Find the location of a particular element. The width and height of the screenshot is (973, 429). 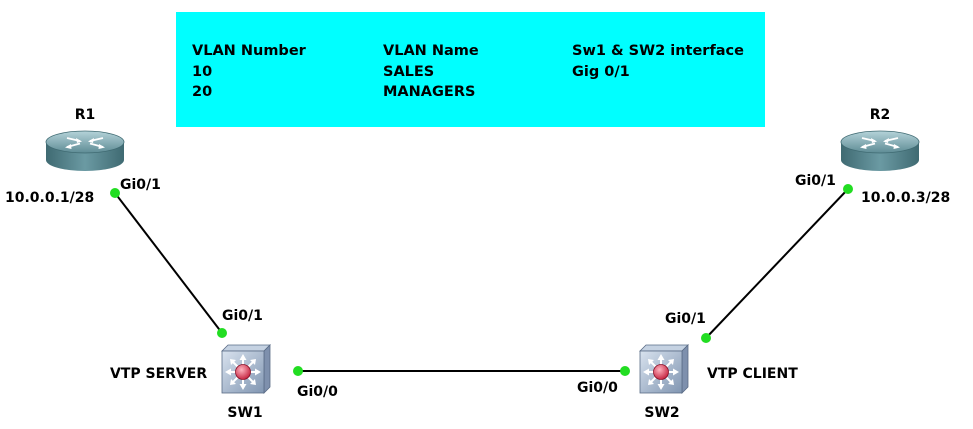

sw1-gi01-label: Gi0/1 is located at coordinates (242, 316).